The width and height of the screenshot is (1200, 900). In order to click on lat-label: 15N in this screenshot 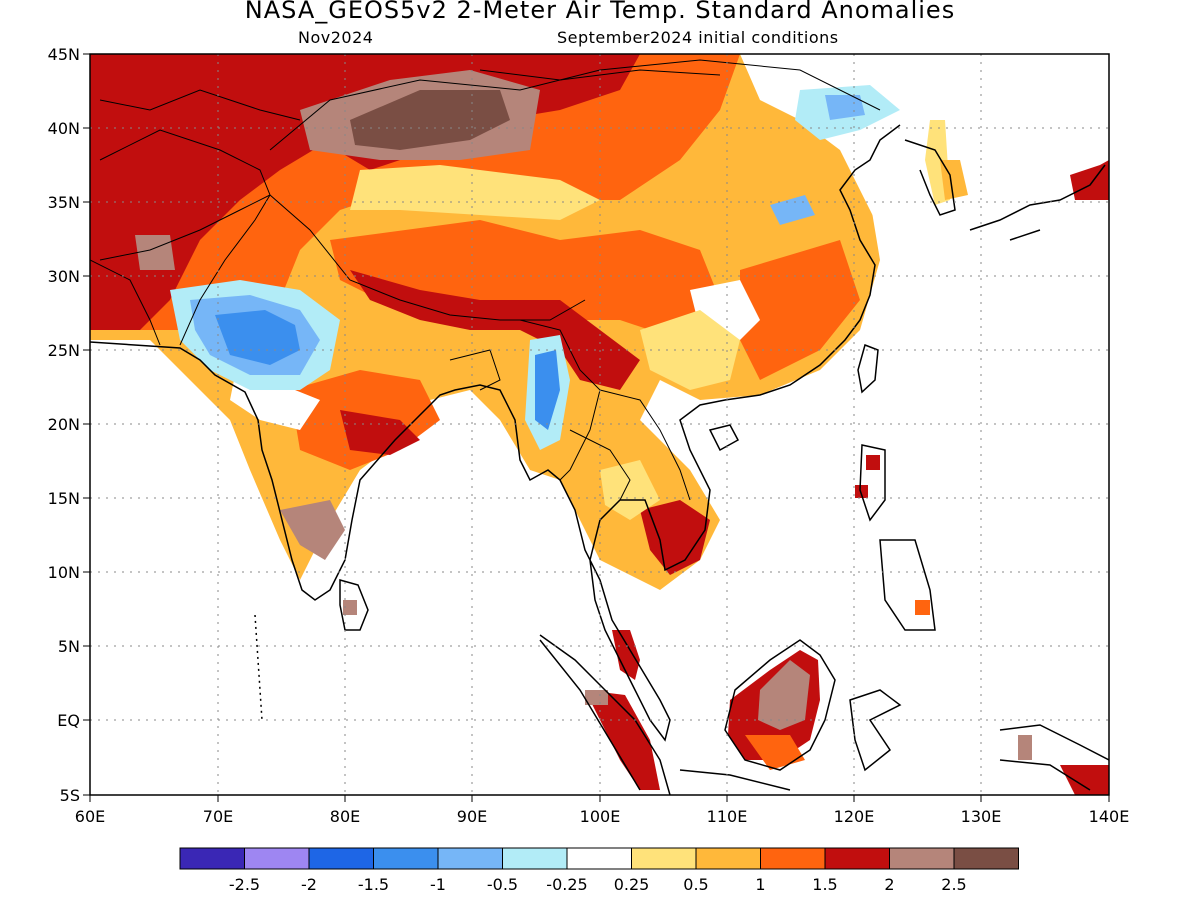, I will do `click(64, 498)`.